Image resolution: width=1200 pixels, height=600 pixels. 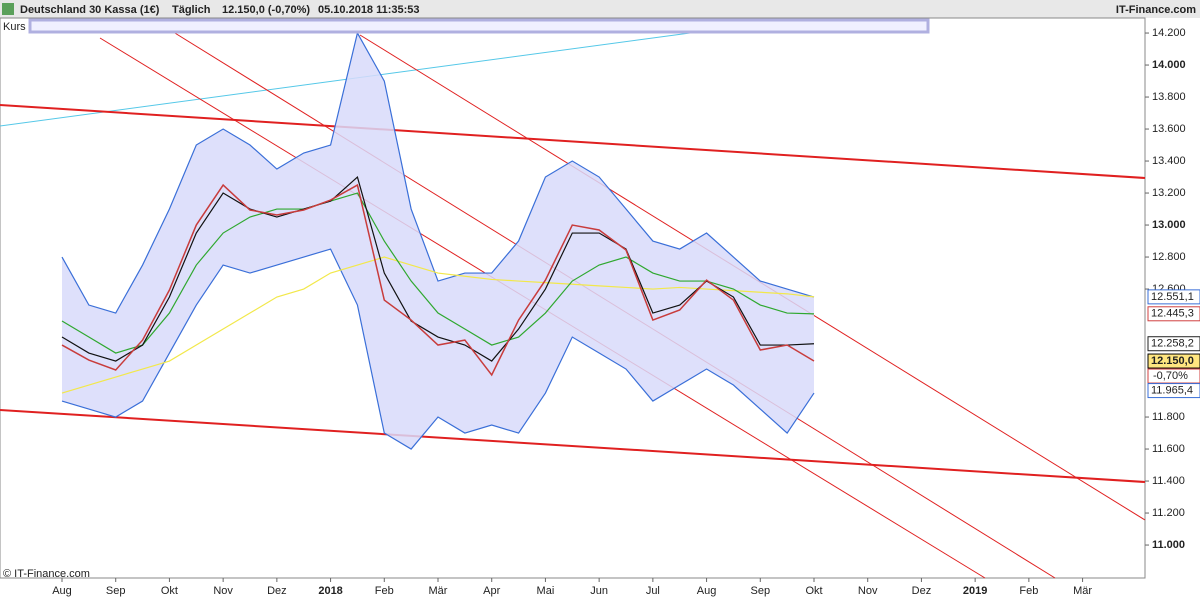 I want to click on header-bar, so click(x=600, y=9).